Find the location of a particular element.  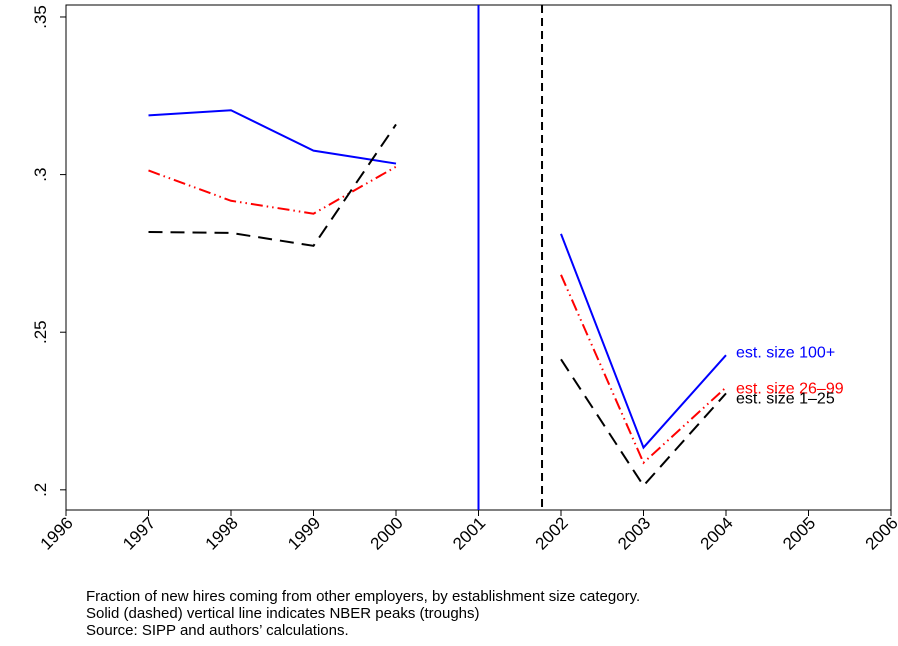

x-tick-label: 2001 is located at coordinates (469, 533).